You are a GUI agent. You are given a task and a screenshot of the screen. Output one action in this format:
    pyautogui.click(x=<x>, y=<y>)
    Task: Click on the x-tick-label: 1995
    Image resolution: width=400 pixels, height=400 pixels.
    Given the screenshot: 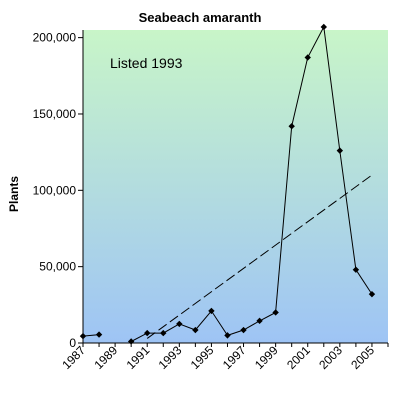 What is the action you would take?
    pyautogui.click(x=202, y=357)
    